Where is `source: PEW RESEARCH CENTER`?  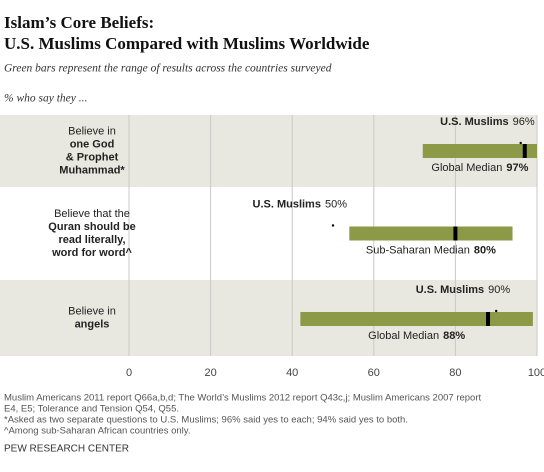 source: PEW RESEARCH CENTER is located at coordinates (66, 449).